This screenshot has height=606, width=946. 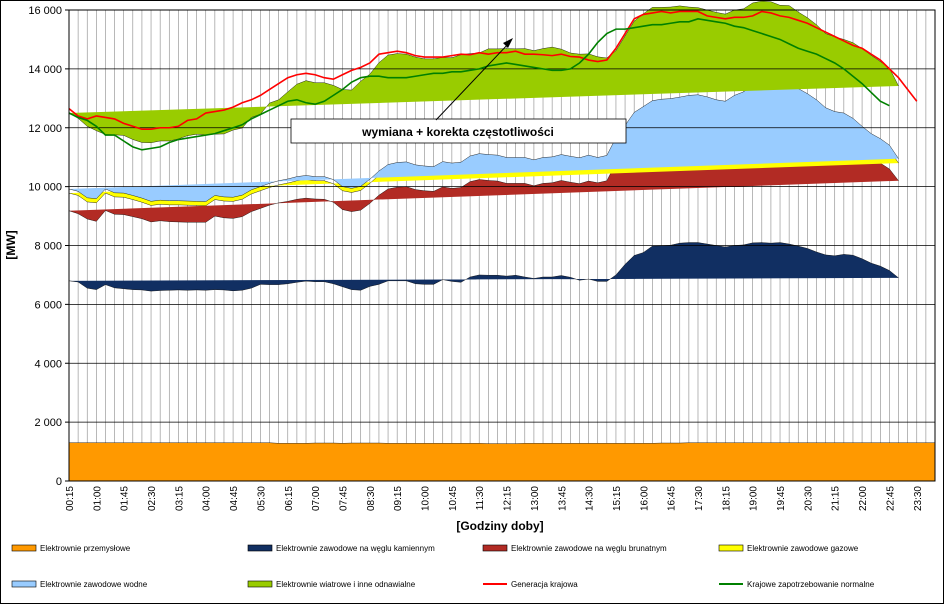 What do you see at coordinates (261, 498) in the screenshot?
I see `x-tick-label: 05:30` at bounding box center [261, 498].